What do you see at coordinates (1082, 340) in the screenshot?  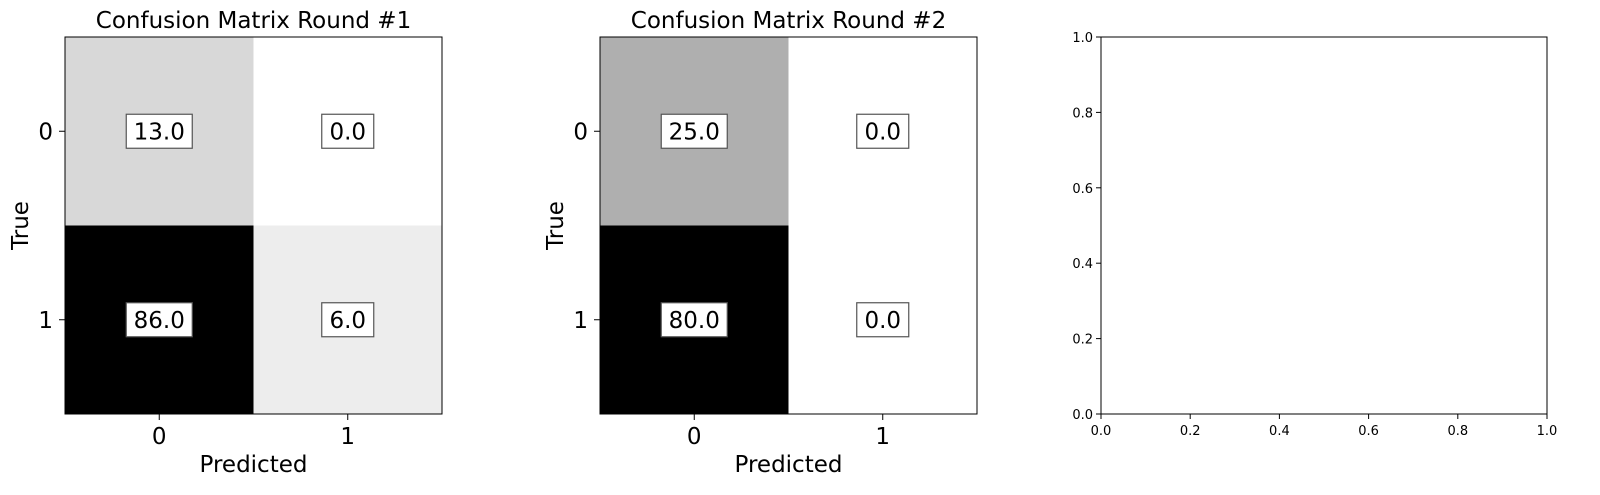 I see `y-tick-label: 0.2` at bounding box center [1082, 340].